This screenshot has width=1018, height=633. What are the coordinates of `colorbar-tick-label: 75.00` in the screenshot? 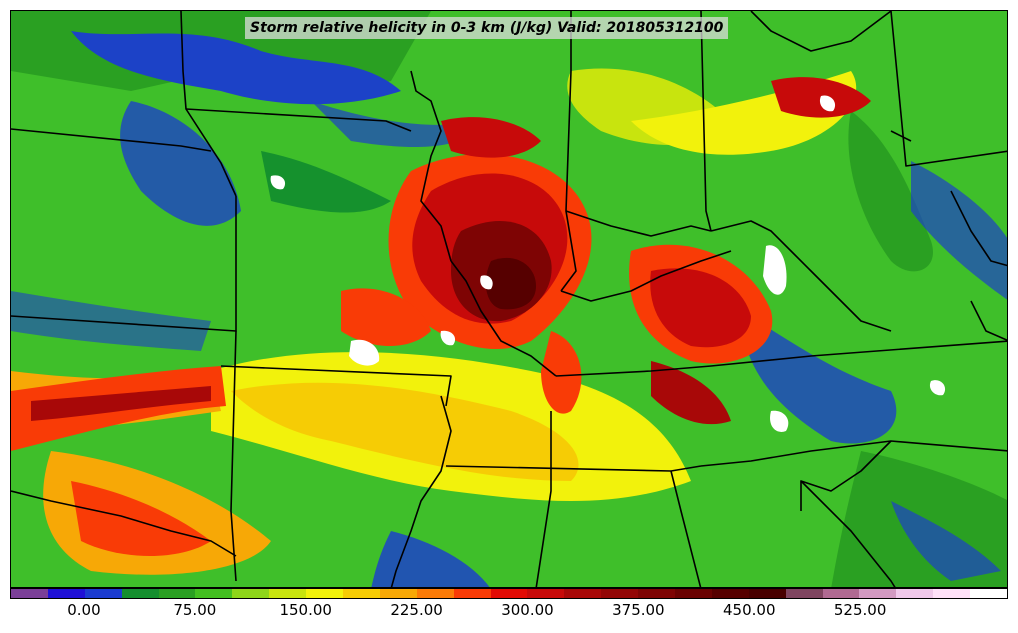 It's located at (195, 610).